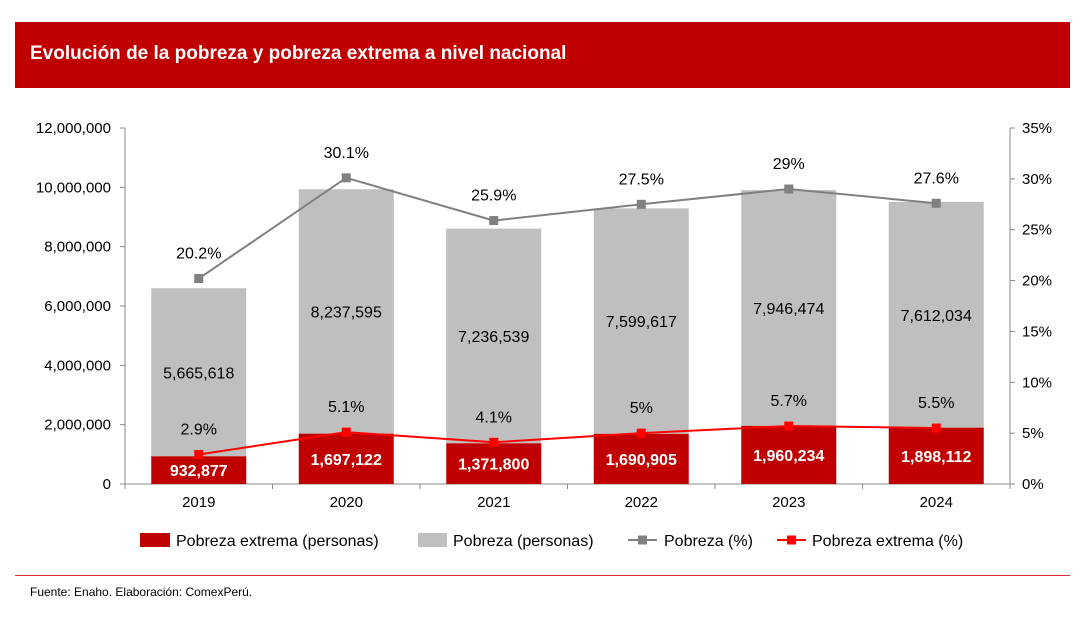  Describe the element at coordinates (789, 401) in the screenshot. I see `extreme-pct-label: 5.7%` at that location.